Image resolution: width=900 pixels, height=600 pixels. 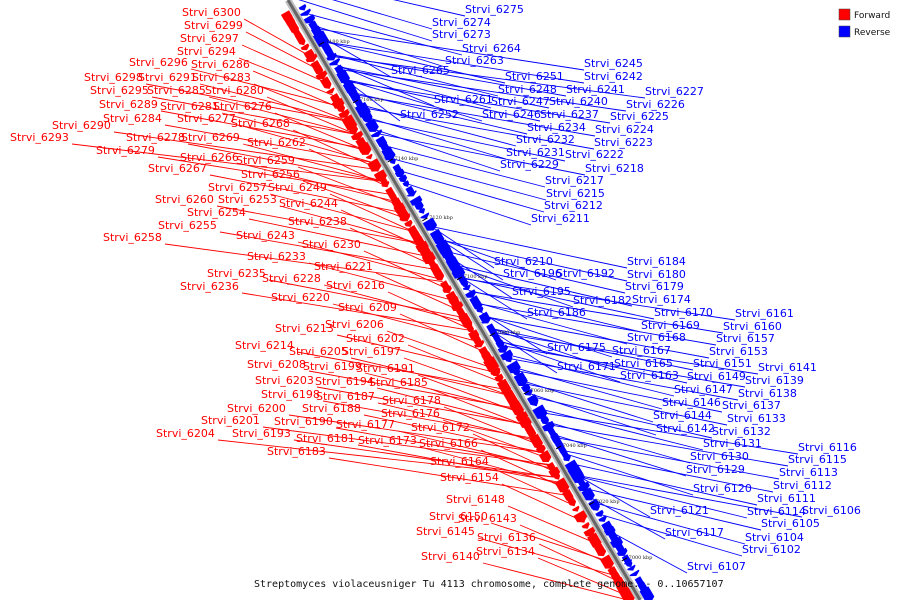 I want to click on gene-label: Strvi_6269, so click(x=210, y=137).